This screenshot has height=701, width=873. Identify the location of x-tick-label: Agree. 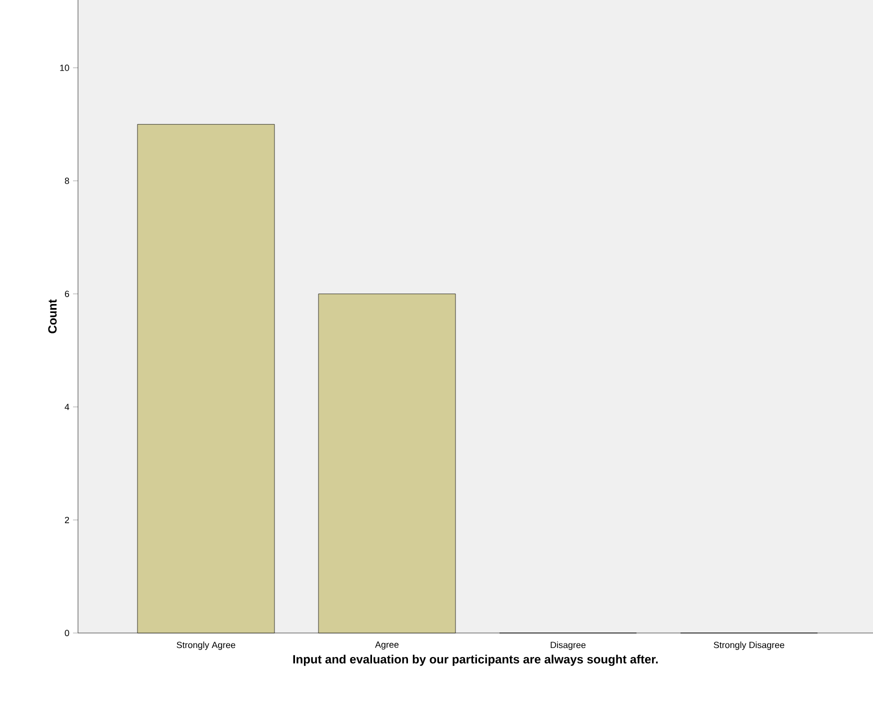
(387, 646).